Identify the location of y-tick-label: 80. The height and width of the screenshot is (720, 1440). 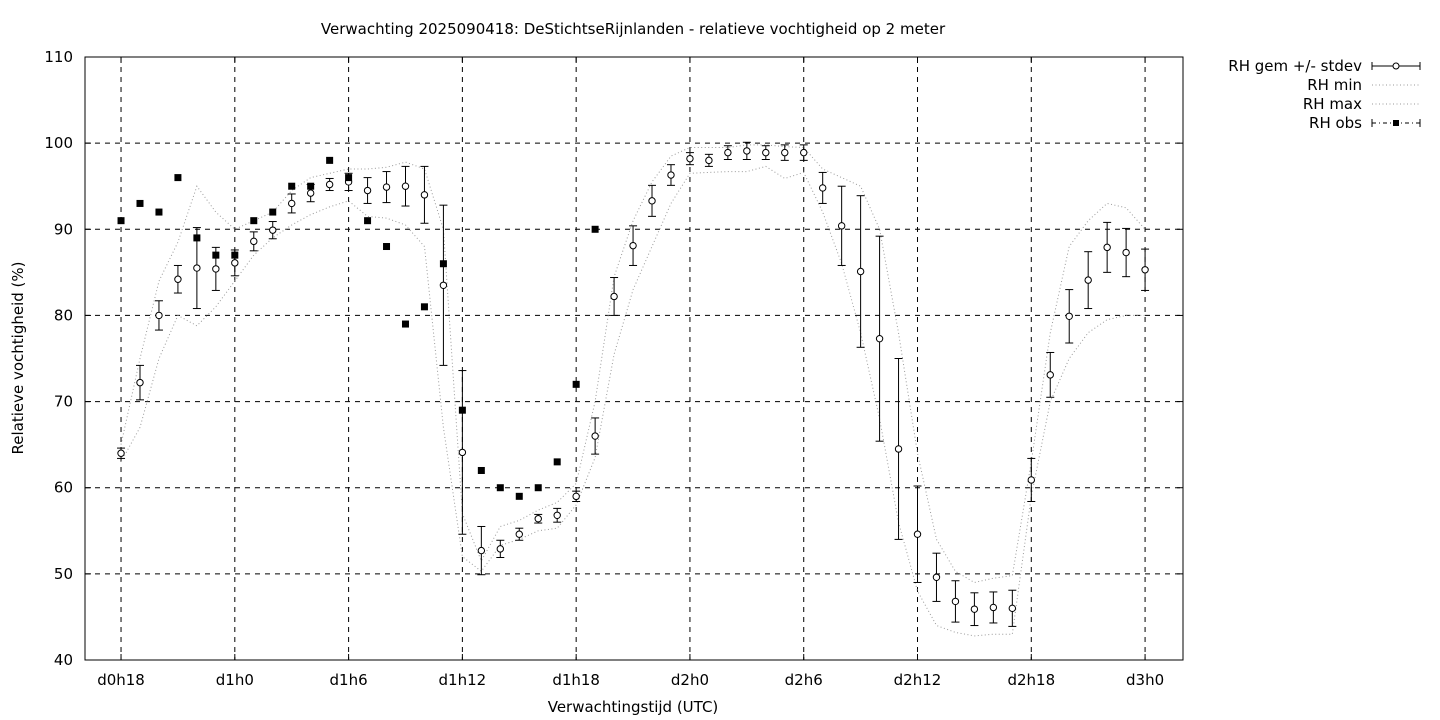
(63, 315).